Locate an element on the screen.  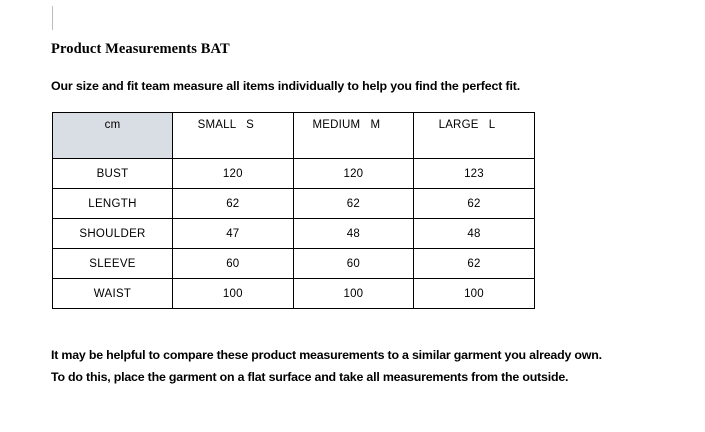
table-row: WAIST 100 100 100 is located at coordinates (293, 293).